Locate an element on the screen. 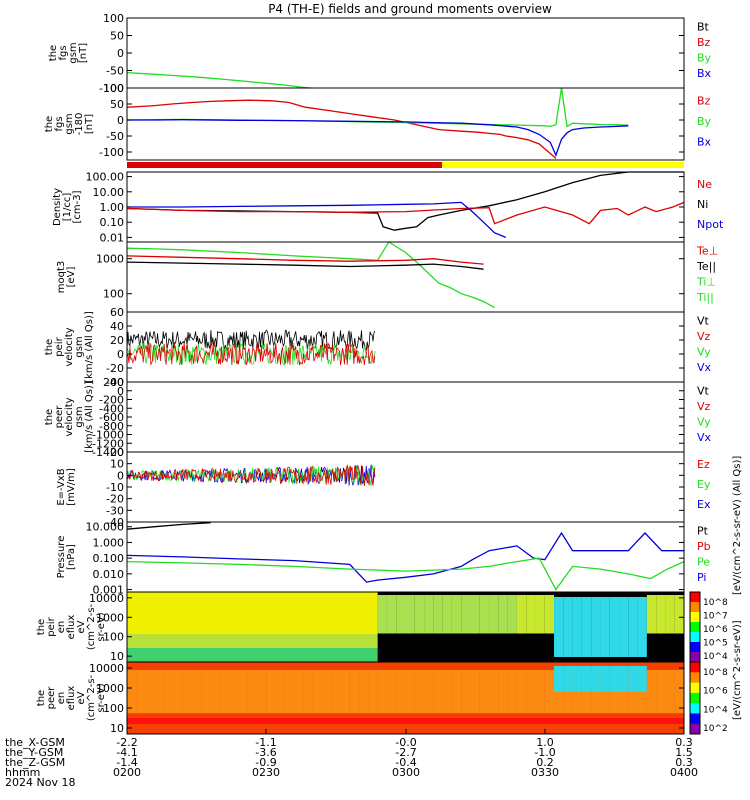  xaxis-value: 0400 is located at coordinates (684, 772).